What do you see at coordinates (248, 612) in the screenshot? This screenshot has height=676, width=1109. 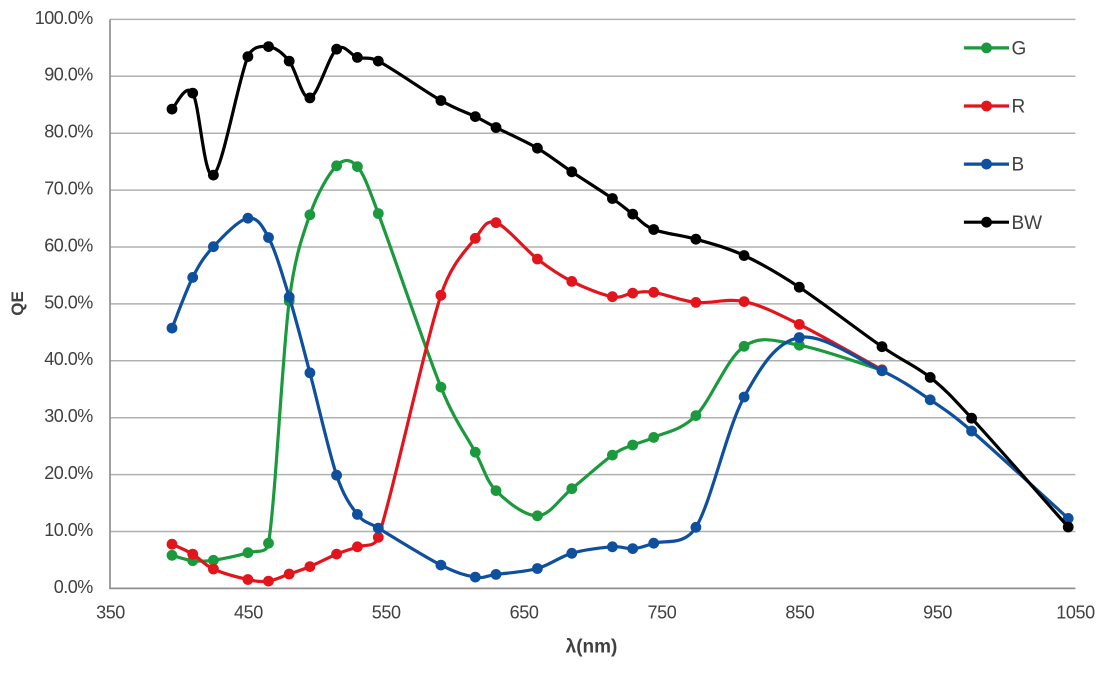 I see `svg-text: 450` at bounding box center [248, 612].